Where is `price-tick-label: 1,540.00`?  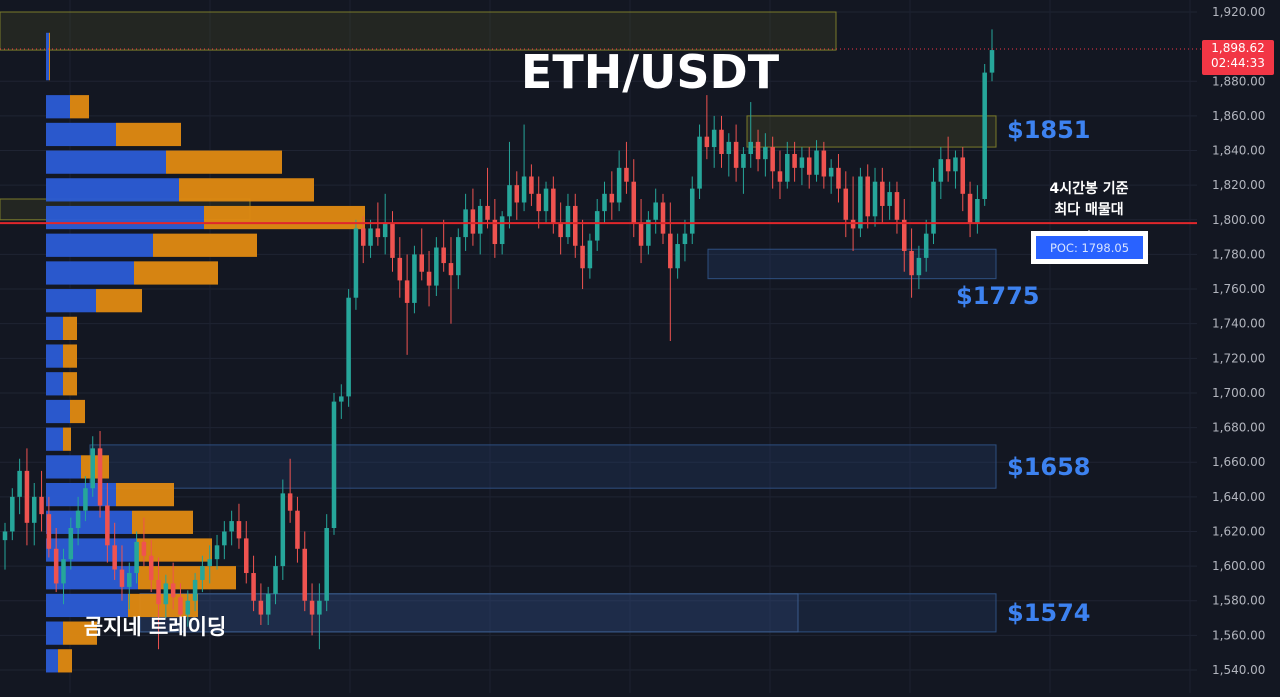 price-tick-label: 1,540.00 is located at coordinates (1238, 670).